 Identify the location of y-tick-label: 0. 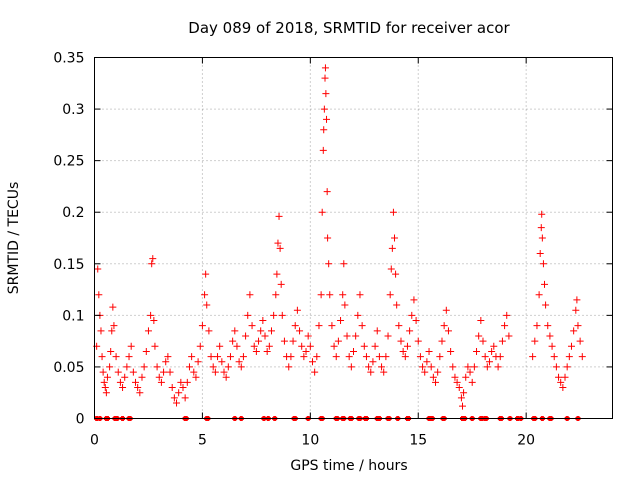
(80, 420).